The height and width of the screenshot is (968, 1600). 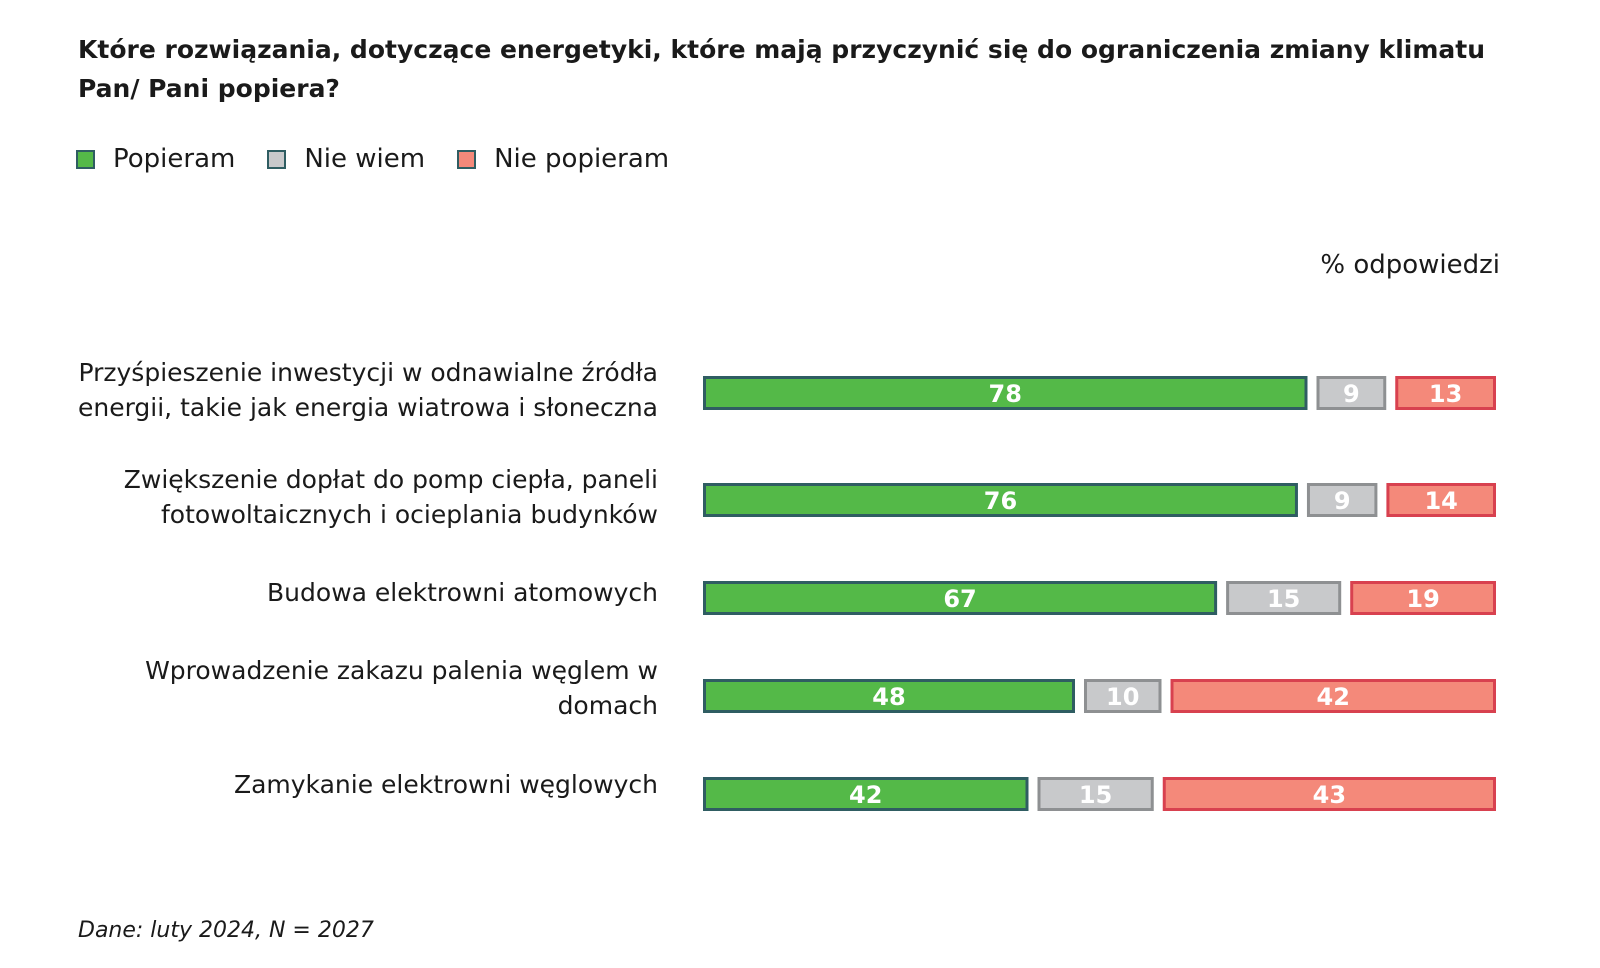 What do you see at coordinates (582, 159) in the screenshot?
I see `legend-label-nie-popieram: Nie popieram` at bounding box center [582, 159].